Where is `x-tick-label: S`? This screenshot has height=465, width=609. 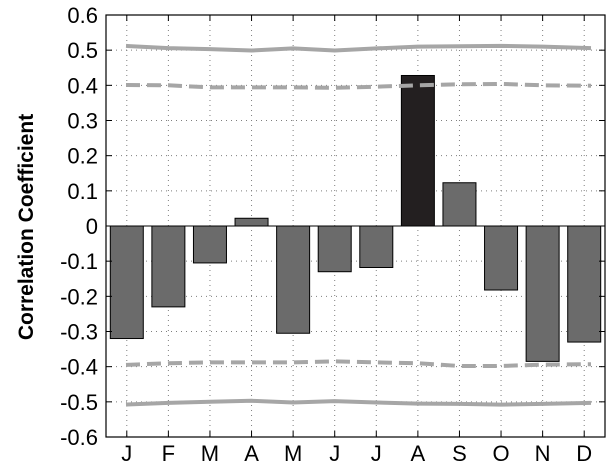 x-tick-label: S is located at coordinates (459, 453).